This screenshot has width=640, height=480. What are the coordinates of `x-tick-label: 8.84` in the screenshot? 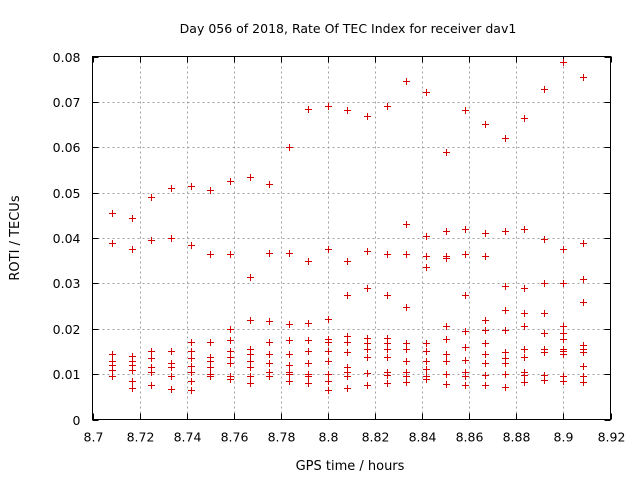 It's located at (423, 437).